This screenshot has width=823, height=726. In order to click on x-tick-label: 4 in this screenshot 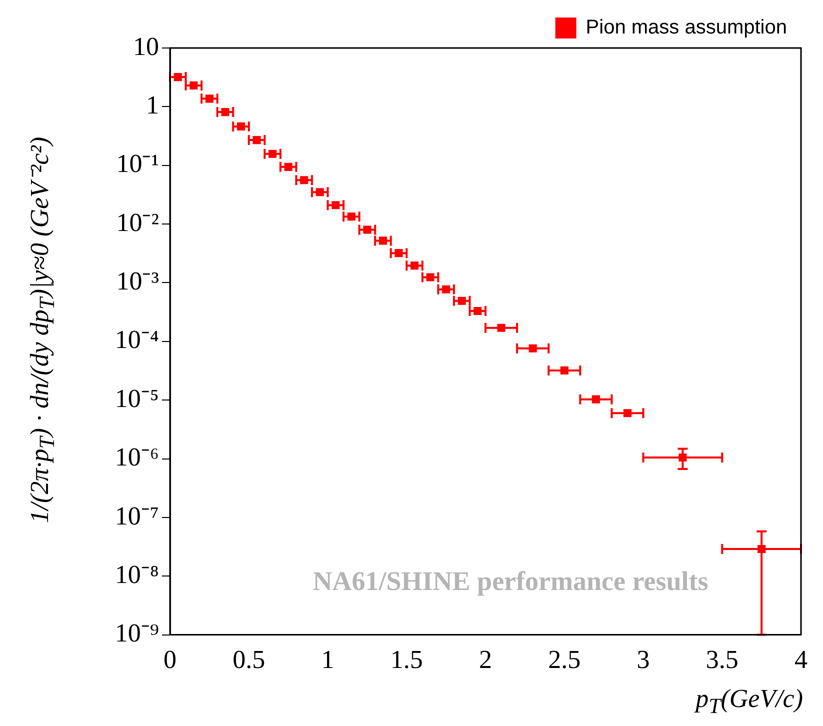, I will do `click(801, 659)`.